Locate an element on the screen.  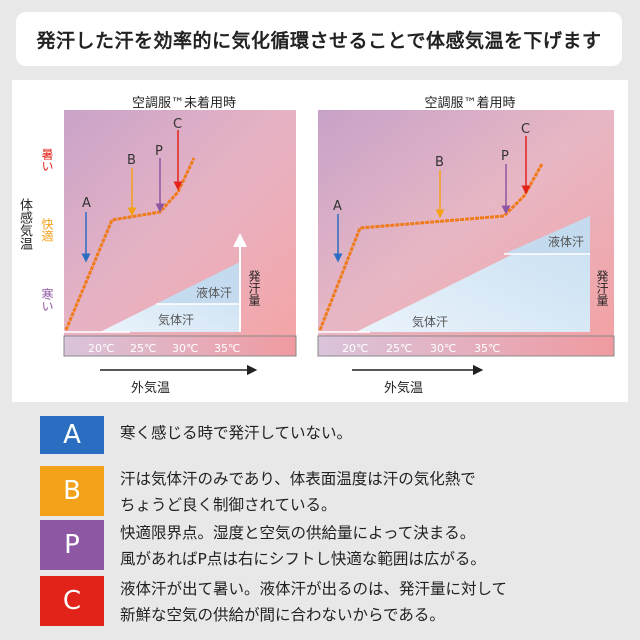
chart-right-vapor-label: 気体汗 is located at coordinates (430, 321).